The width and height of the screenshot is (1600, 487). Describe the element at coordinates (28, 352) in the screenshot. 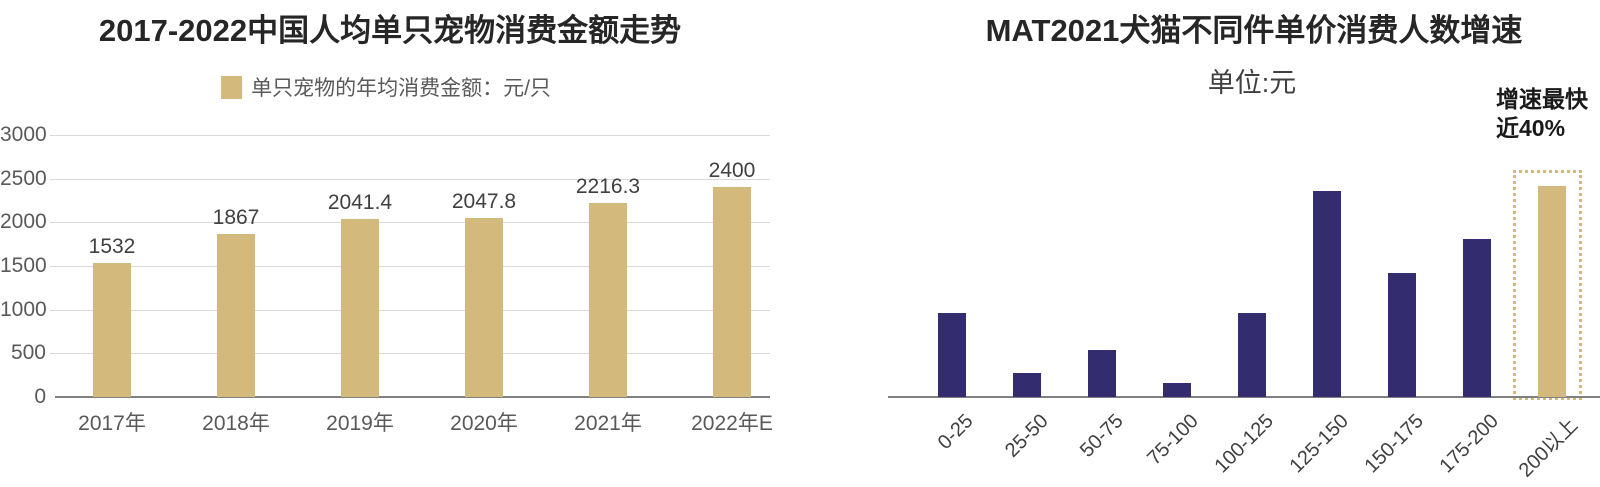

I see `y-axis-tick-label: 500` at that location.